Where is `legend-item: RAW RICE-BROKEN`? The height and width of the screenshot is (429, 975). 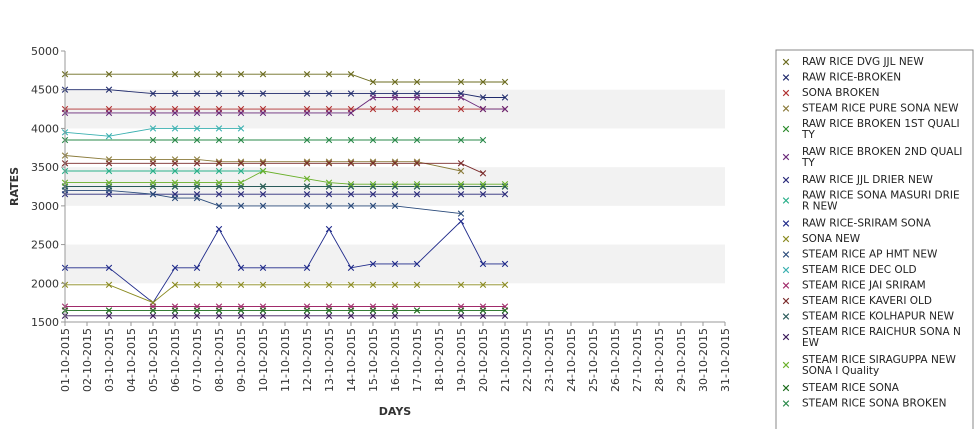 legend-item: RAW RICE-BROKEN is located at coordinates (841, 78).